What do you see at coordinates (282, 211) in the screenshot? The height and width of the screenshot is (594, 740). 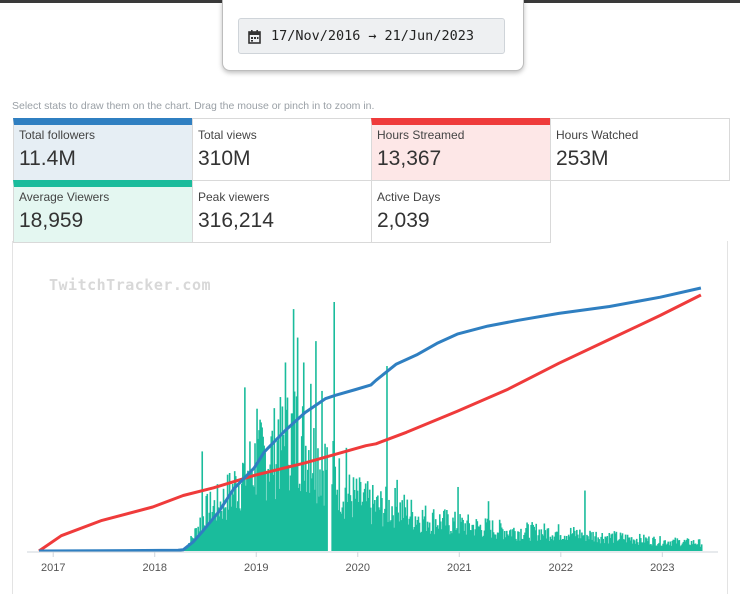 I see `stat-peak-viewers: Peak viewers 316,214` at bounding box center [282, 211].